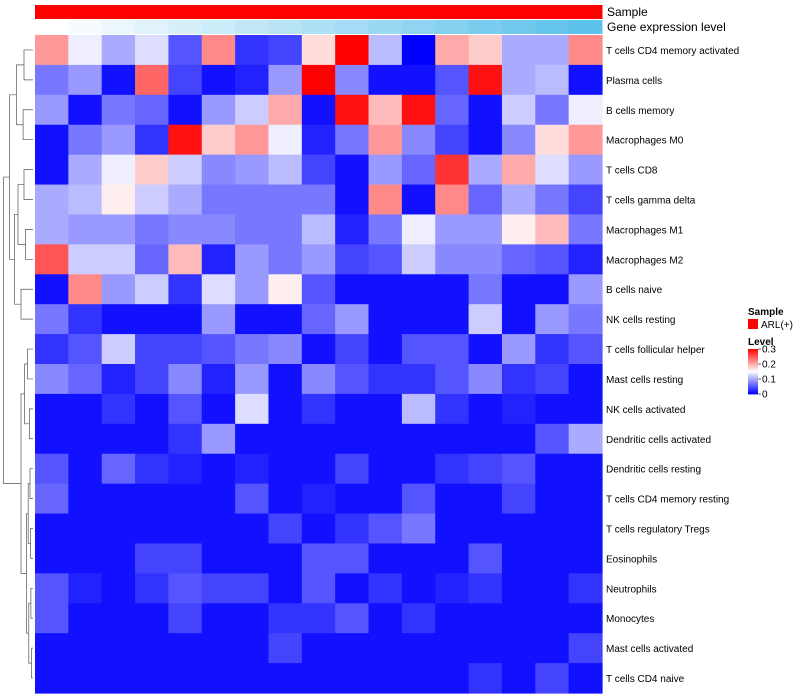  Describe the element at coordinates (645, 410) in the screenshot. I see `row-label: NK cells activated` at that location.